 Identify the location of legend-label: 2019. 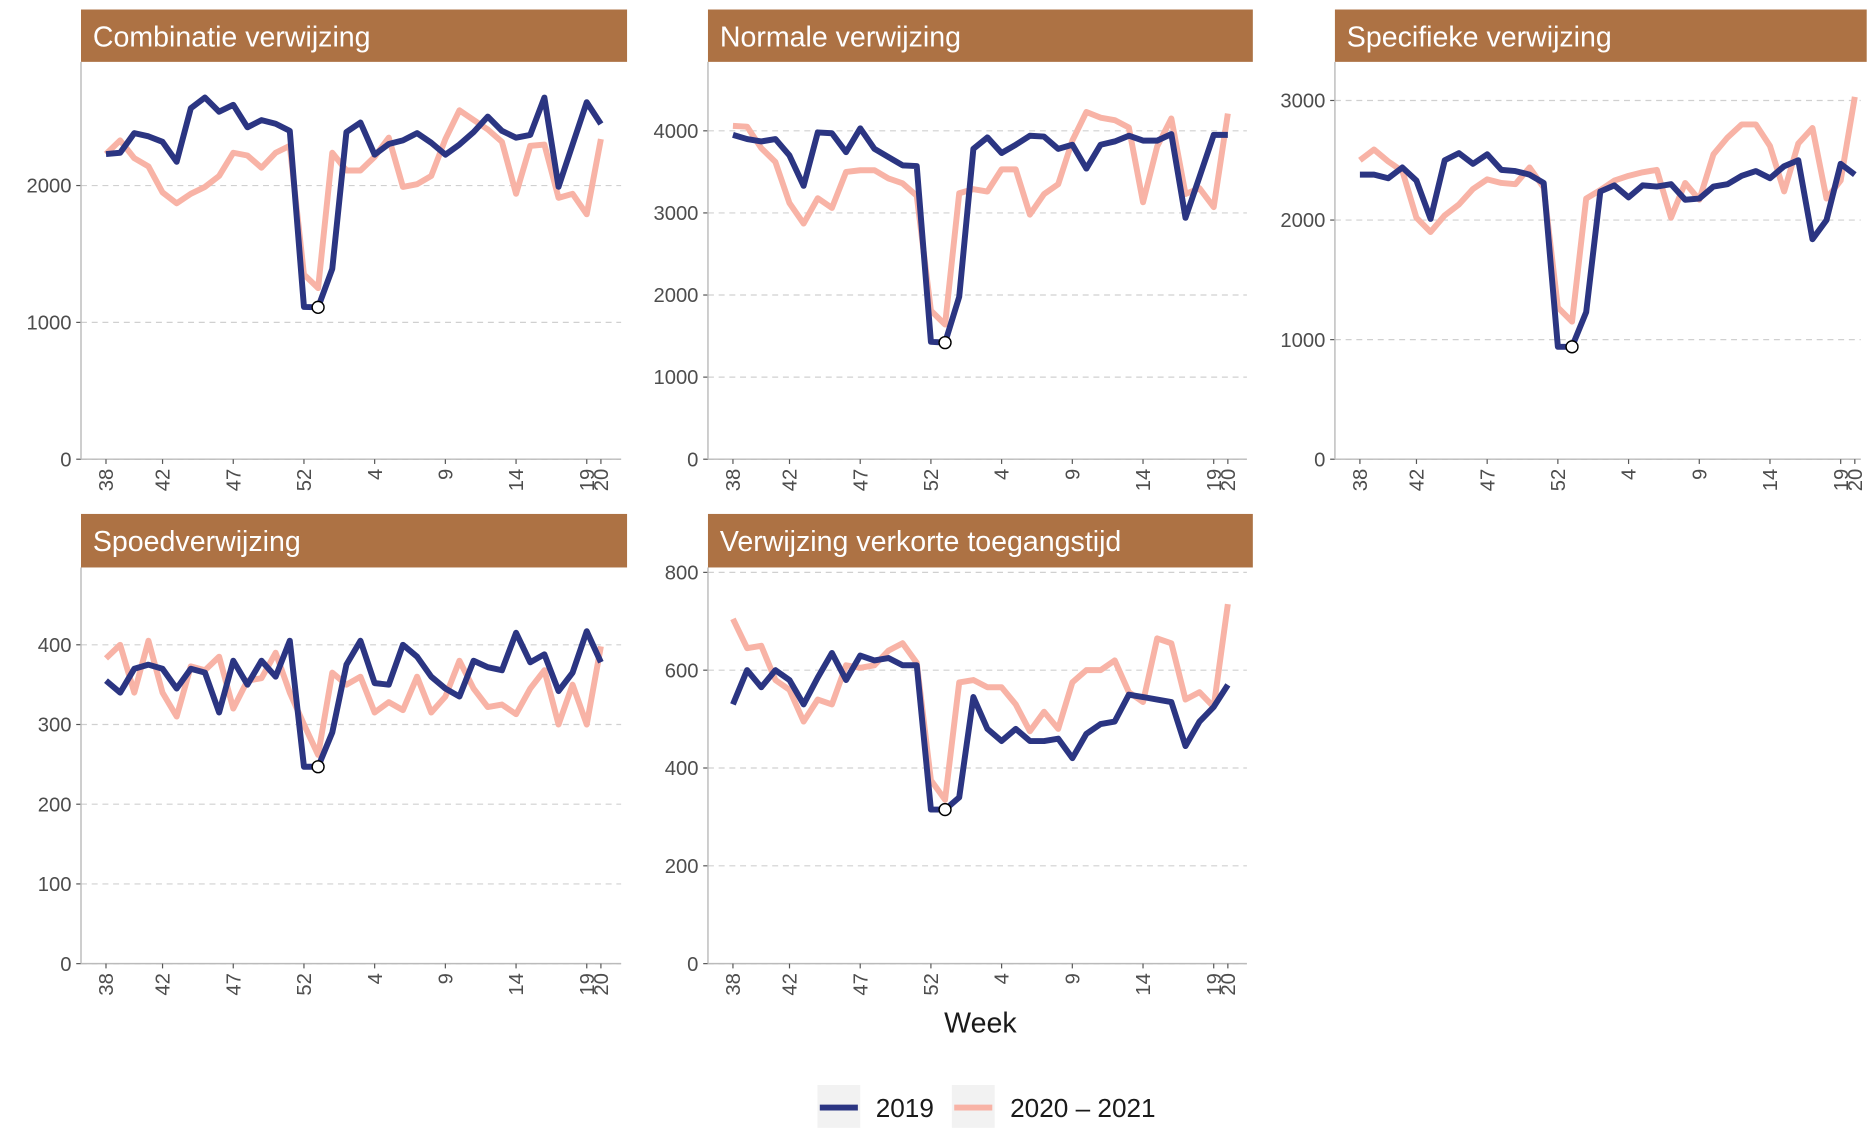
(905, 1108).